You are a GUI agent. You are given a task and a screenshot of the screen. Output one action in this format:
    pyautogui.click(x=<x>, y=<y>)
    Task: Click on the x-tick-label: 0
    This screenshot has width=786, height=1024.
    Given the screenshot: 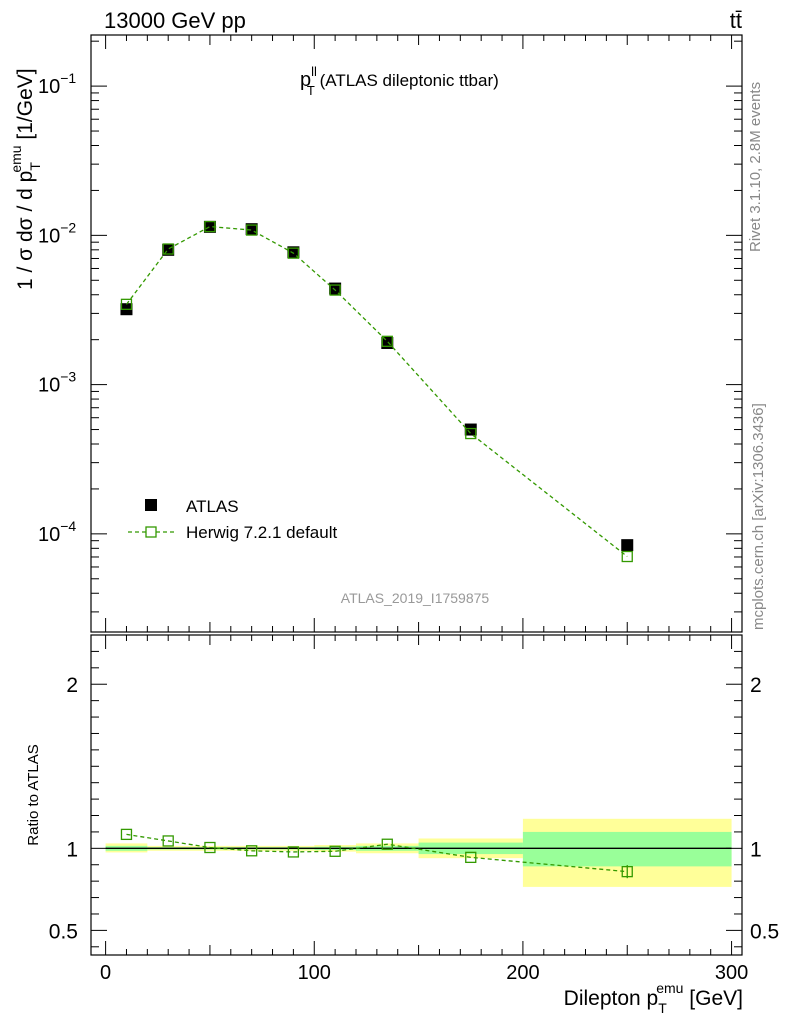 What is the action you would take?
    pyautogui.click(x=105, y=973)
    